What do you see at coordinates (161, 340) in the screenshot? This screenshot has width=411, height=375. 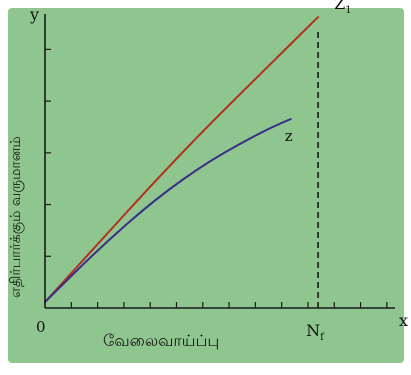 I see `x-axis-label: வேலைவாய்ப்பு` at bounding box center [161, 340].